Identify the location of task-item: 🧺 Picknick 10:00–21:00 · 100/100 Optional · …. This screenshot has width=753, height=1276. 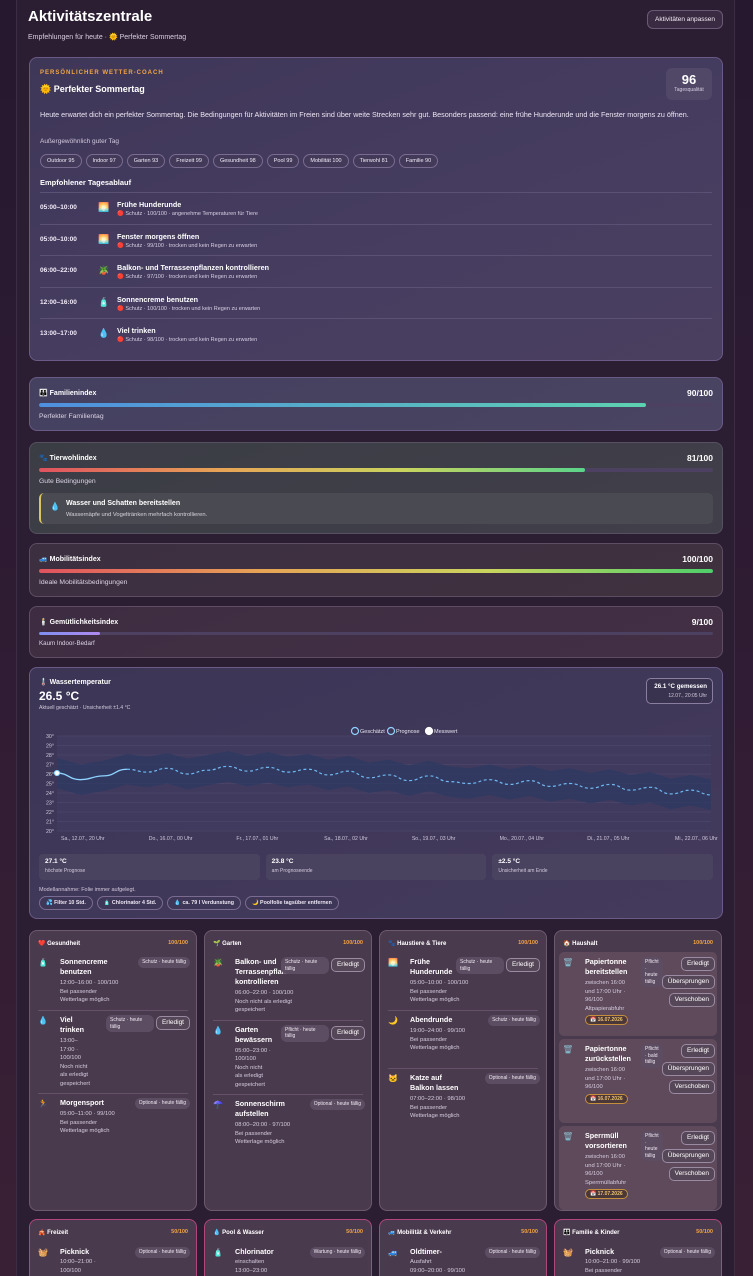
(114, 1261).